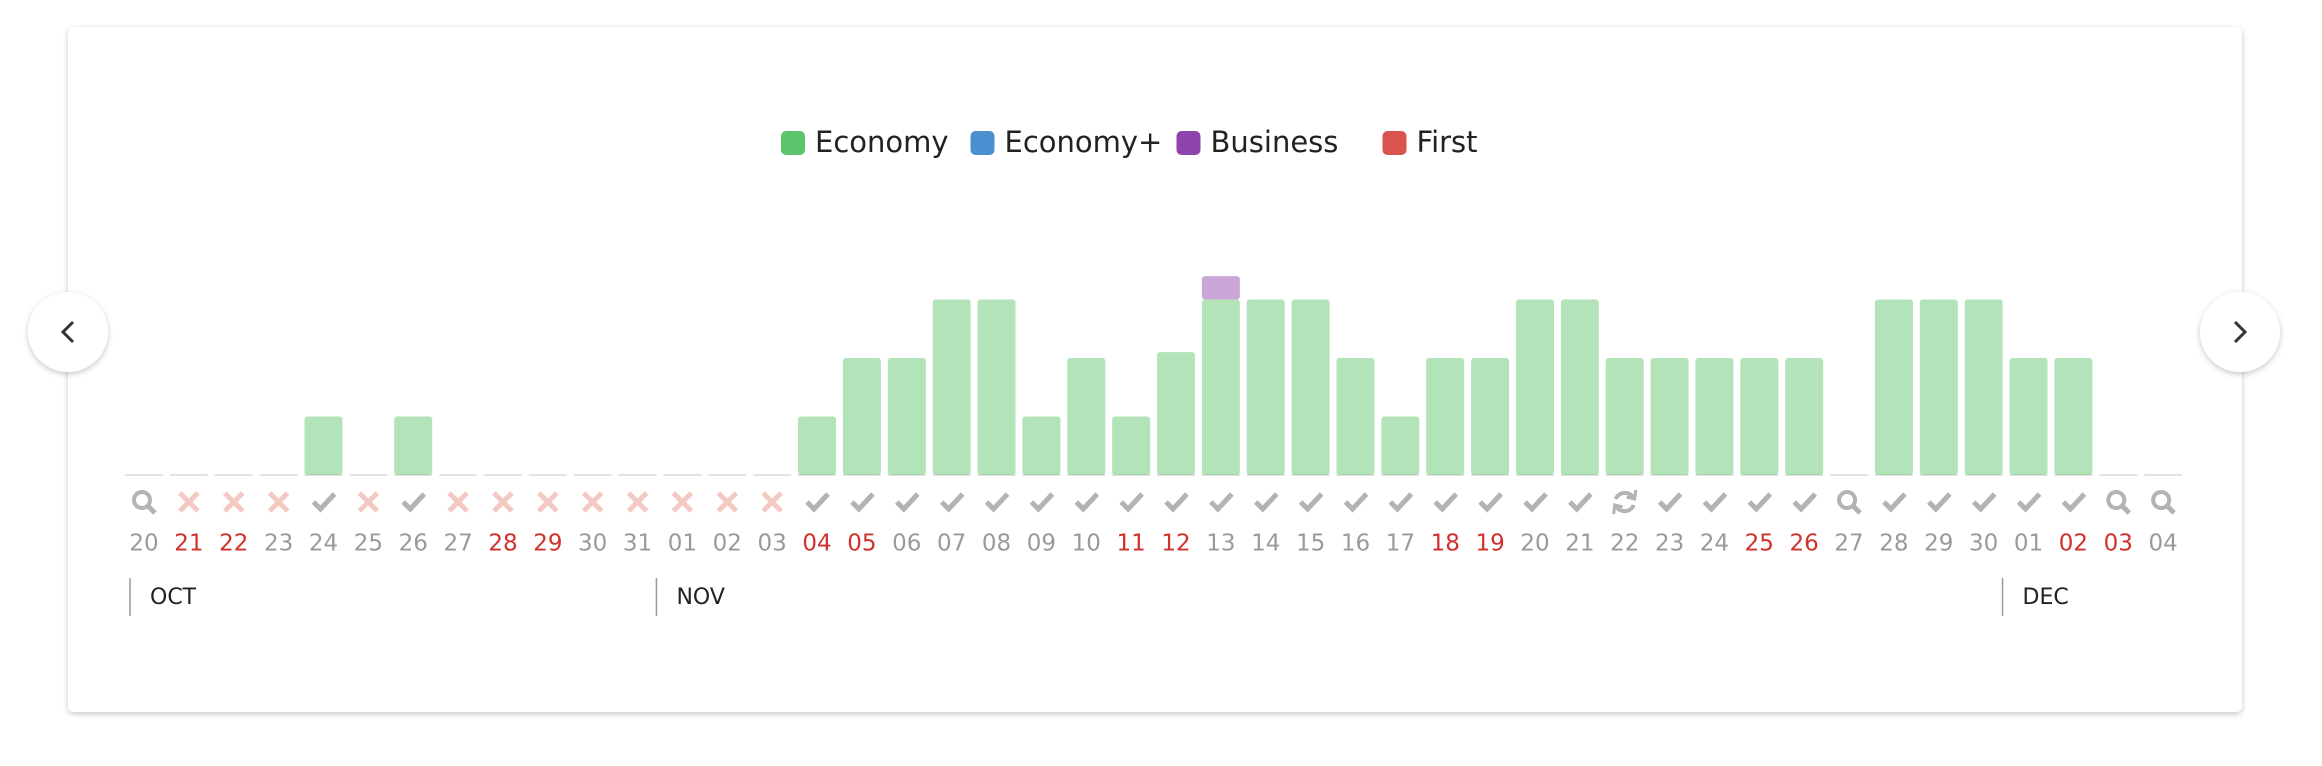 The image size is (2322, 766). Describe the element at coordinates (772, 544) in the screenshot. I see `day-label: 03` at that location.